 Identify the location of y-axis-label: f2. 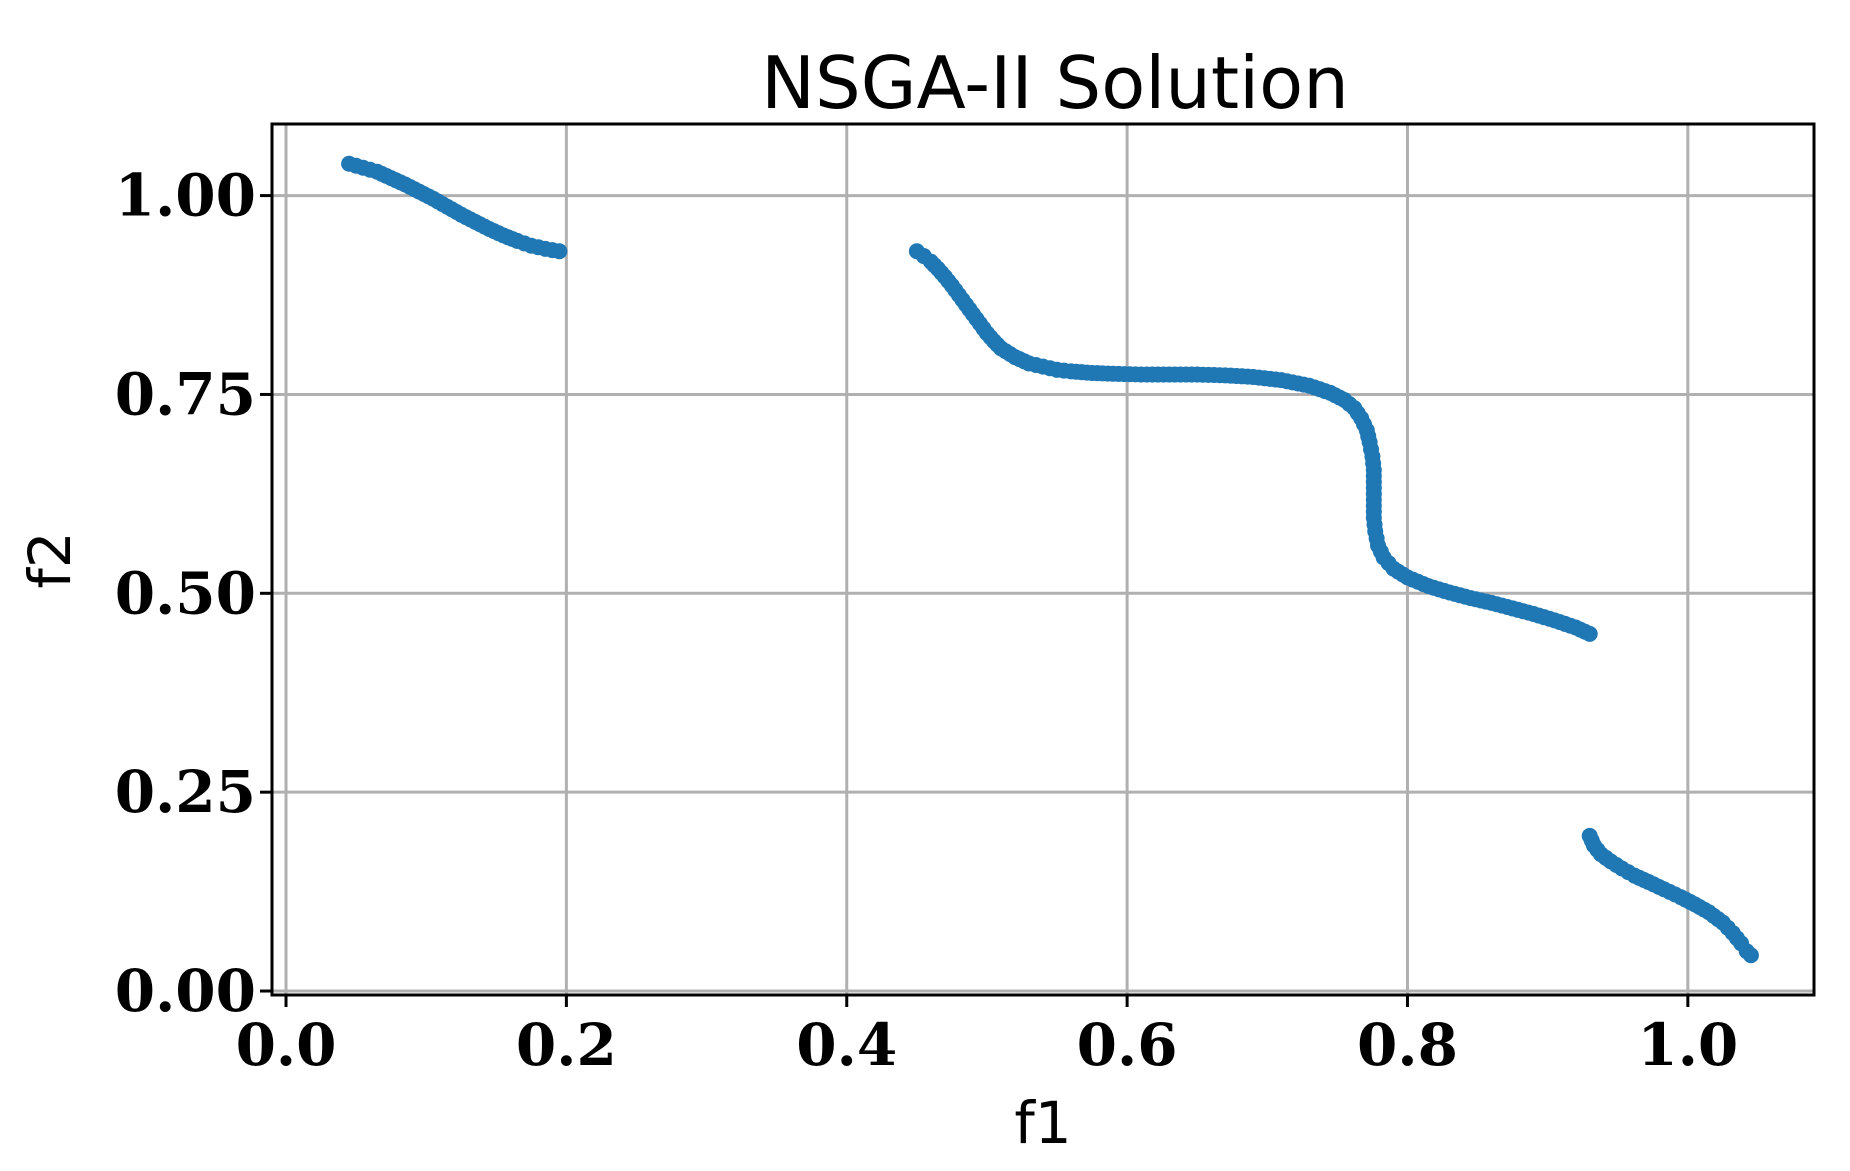
(50, 559).